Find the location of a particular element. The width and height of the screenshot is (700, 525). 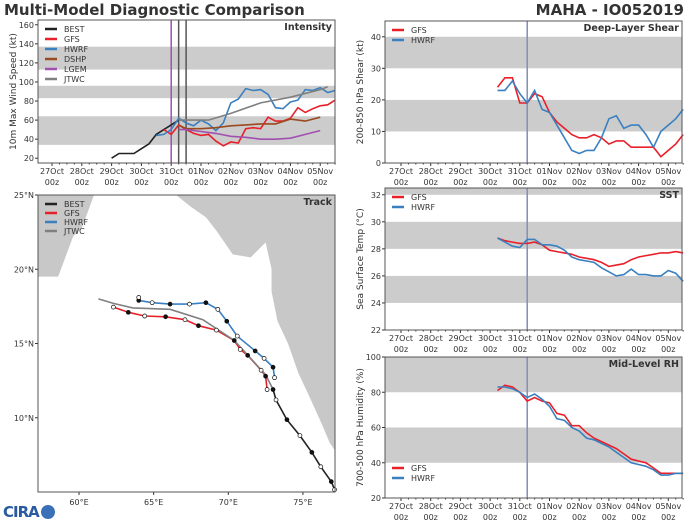

panel-title: SST is located at coordinates (669, 195).